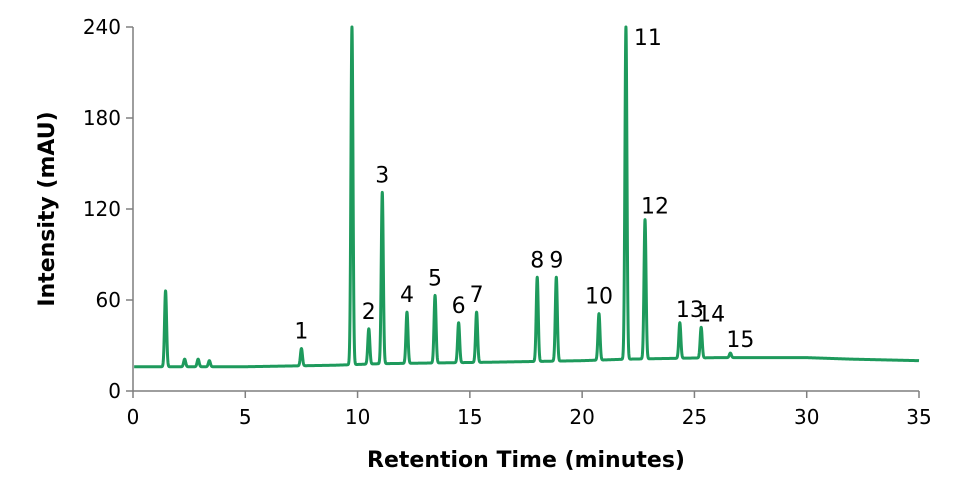  What do you see at coordinates (102, 118) in the screenshot?
I see `y-tick-label: 180` at bounding box center [102, 118].